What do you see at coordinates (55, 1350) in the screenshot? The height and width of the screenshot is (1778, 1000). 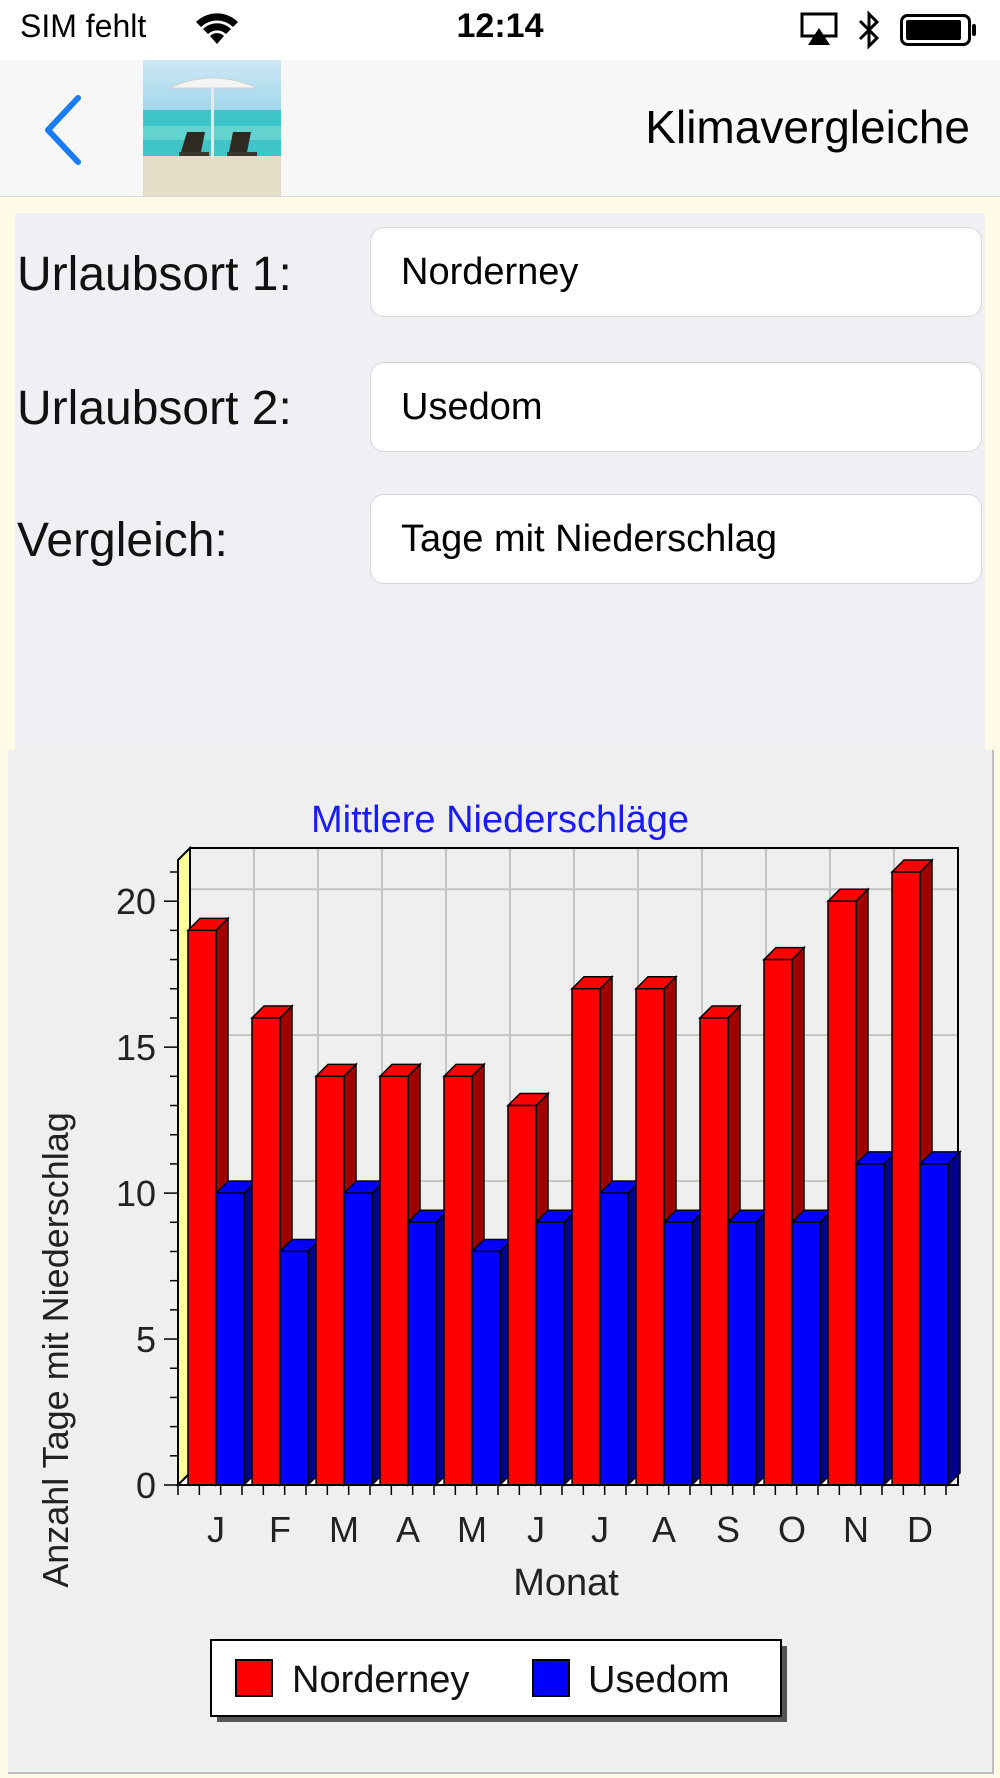 I see `y-axis-label: Anzahl Tage mit Niederschlag` at bounding box center [55, 1350].